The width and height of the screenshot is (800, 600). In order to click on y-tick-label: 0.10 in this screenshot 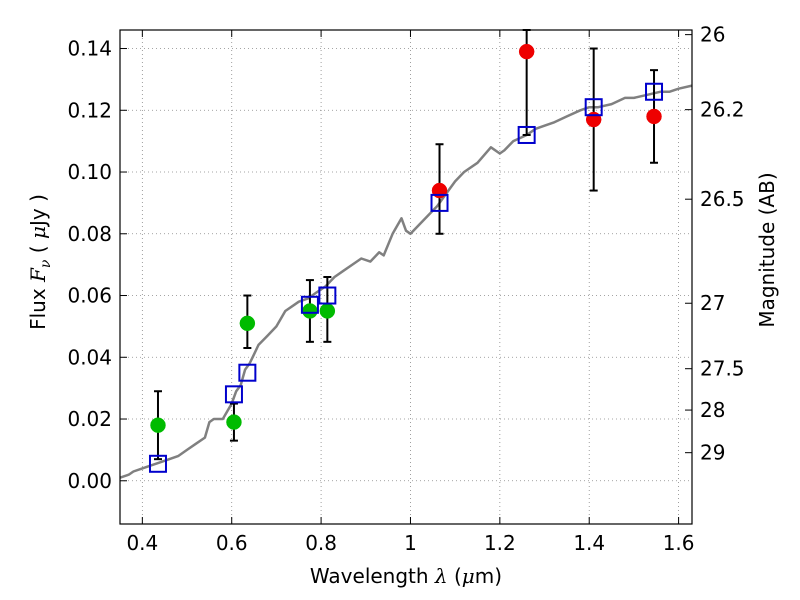, I will do `click(89, 172)`.